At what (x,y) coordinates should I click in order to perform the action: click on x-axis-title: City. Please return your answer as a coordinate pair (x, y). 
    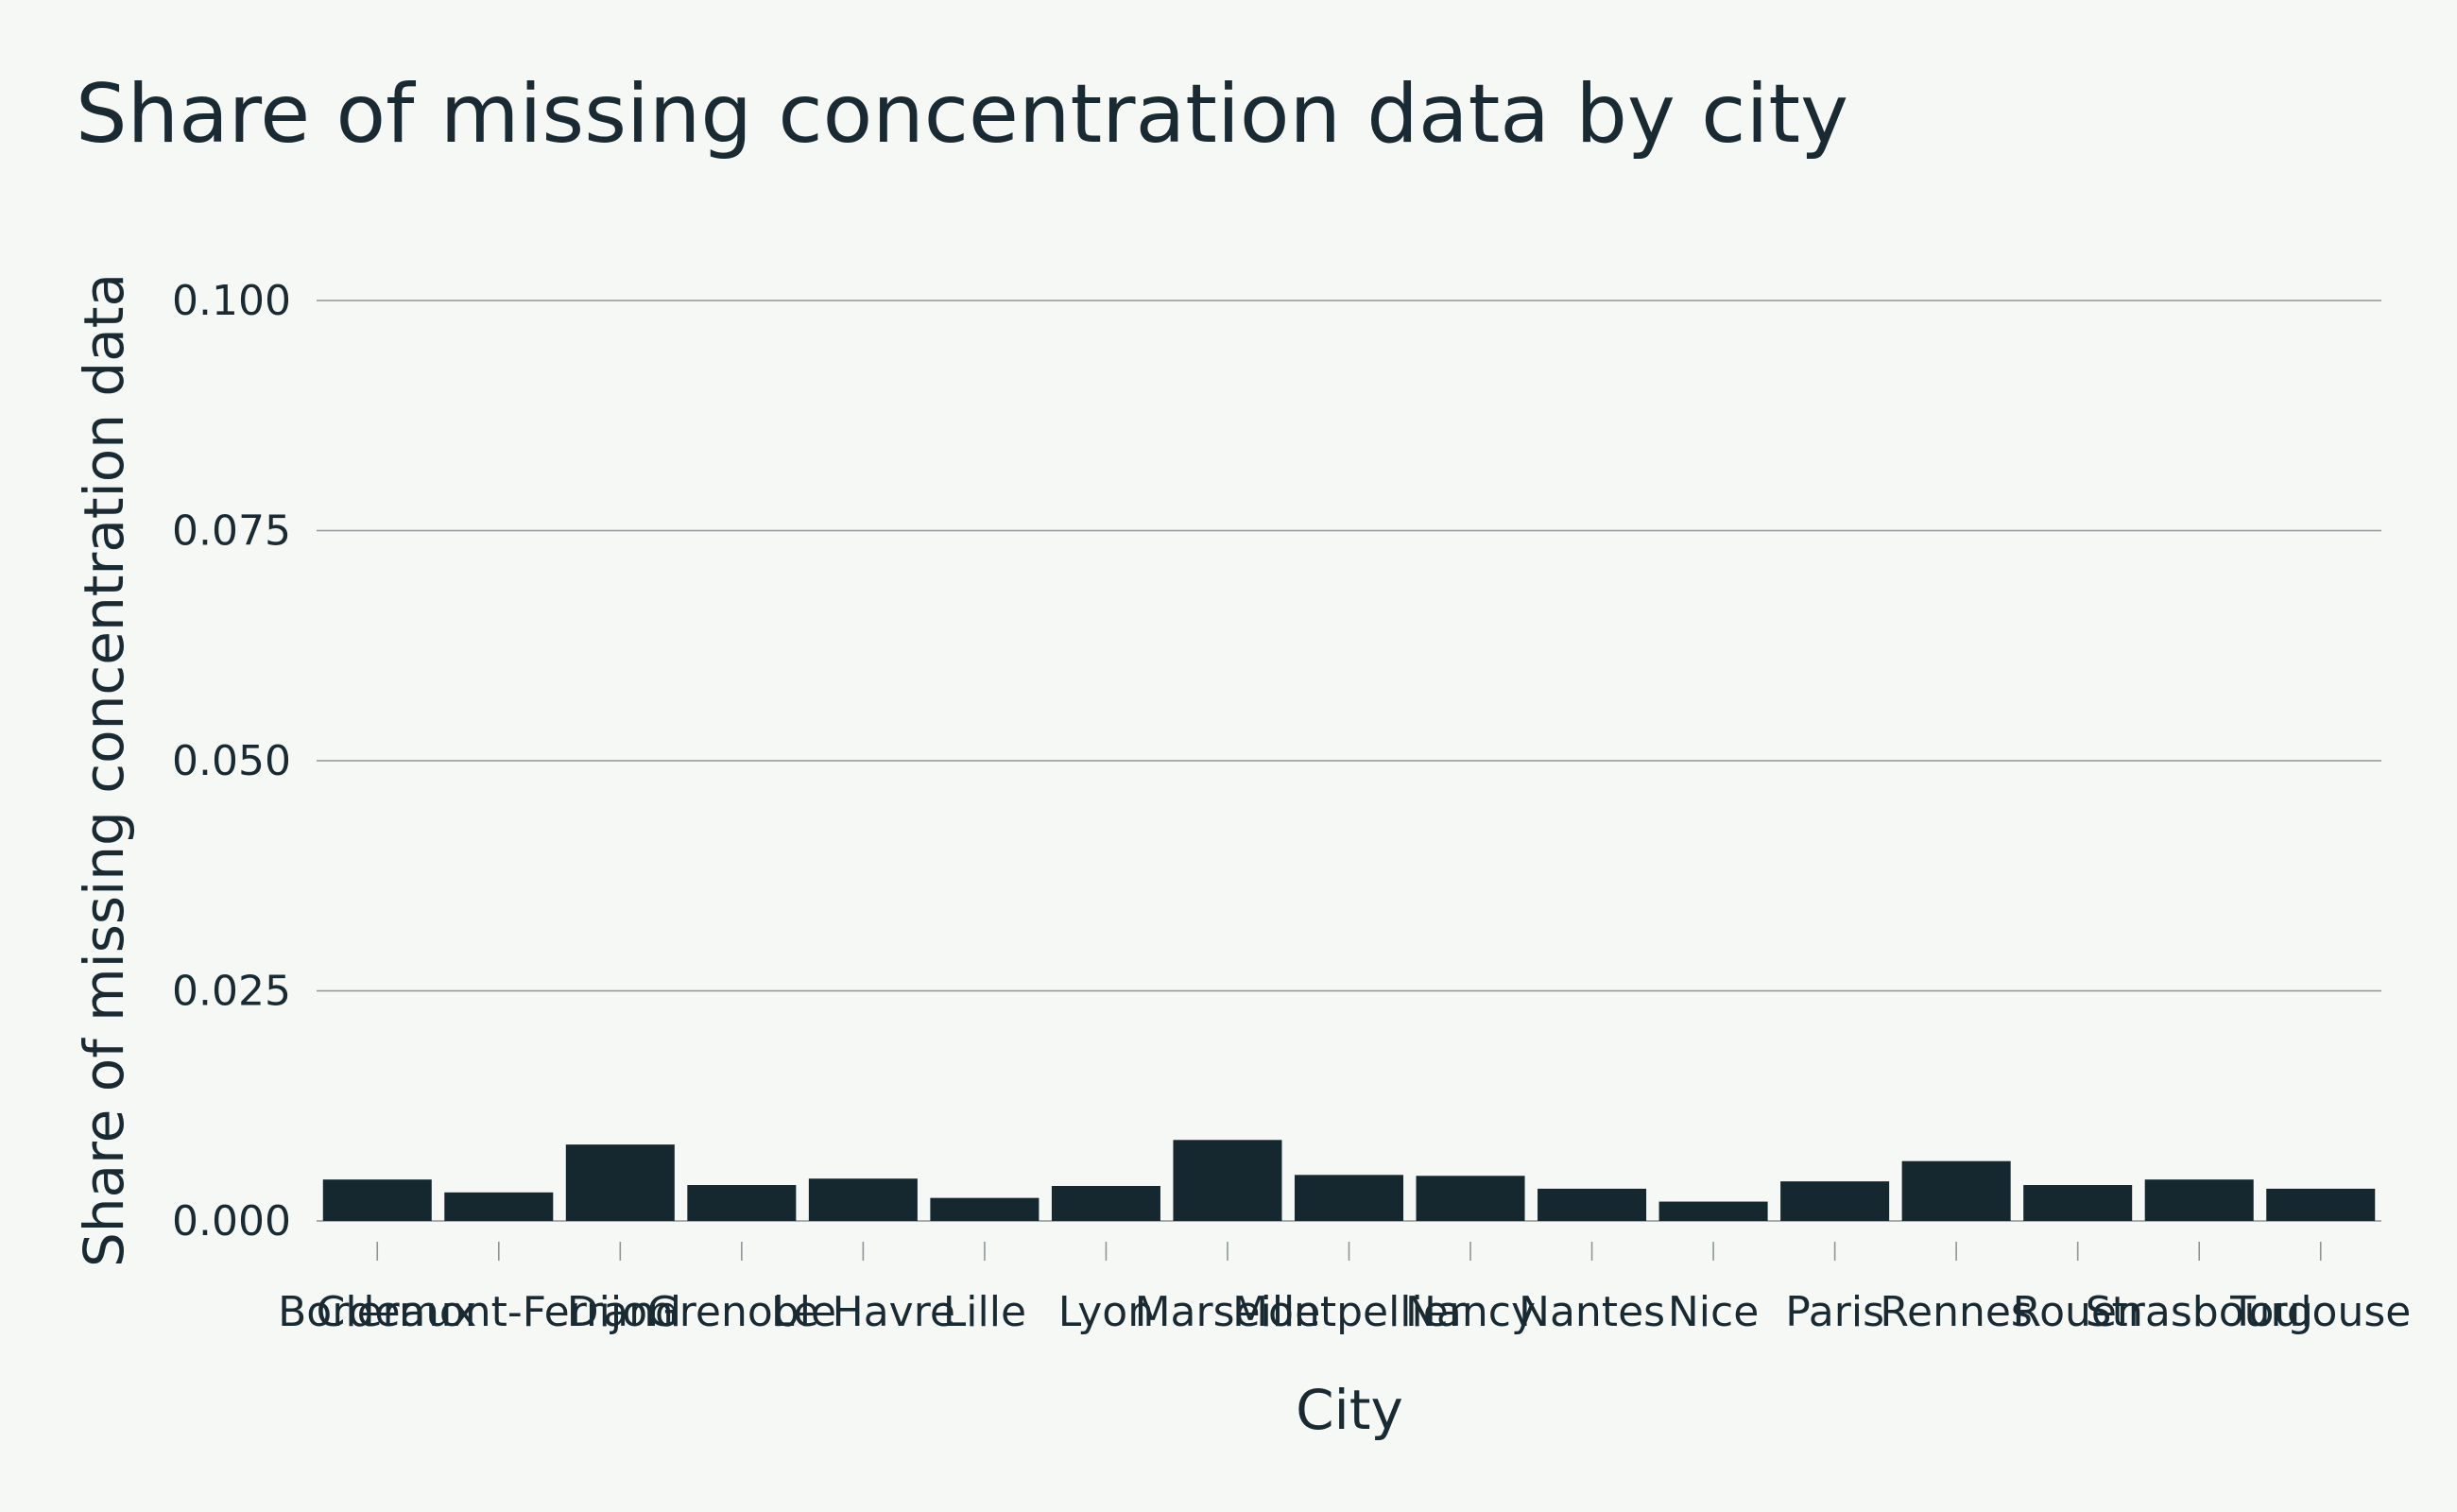
    Looking at the image, I should click on (1349, 1410).